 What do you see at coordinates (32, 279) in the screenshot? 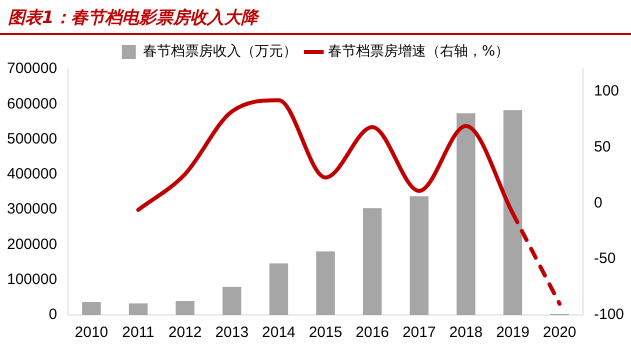
I see `y-tick-label: 100000` at bounding box center [32, 279].